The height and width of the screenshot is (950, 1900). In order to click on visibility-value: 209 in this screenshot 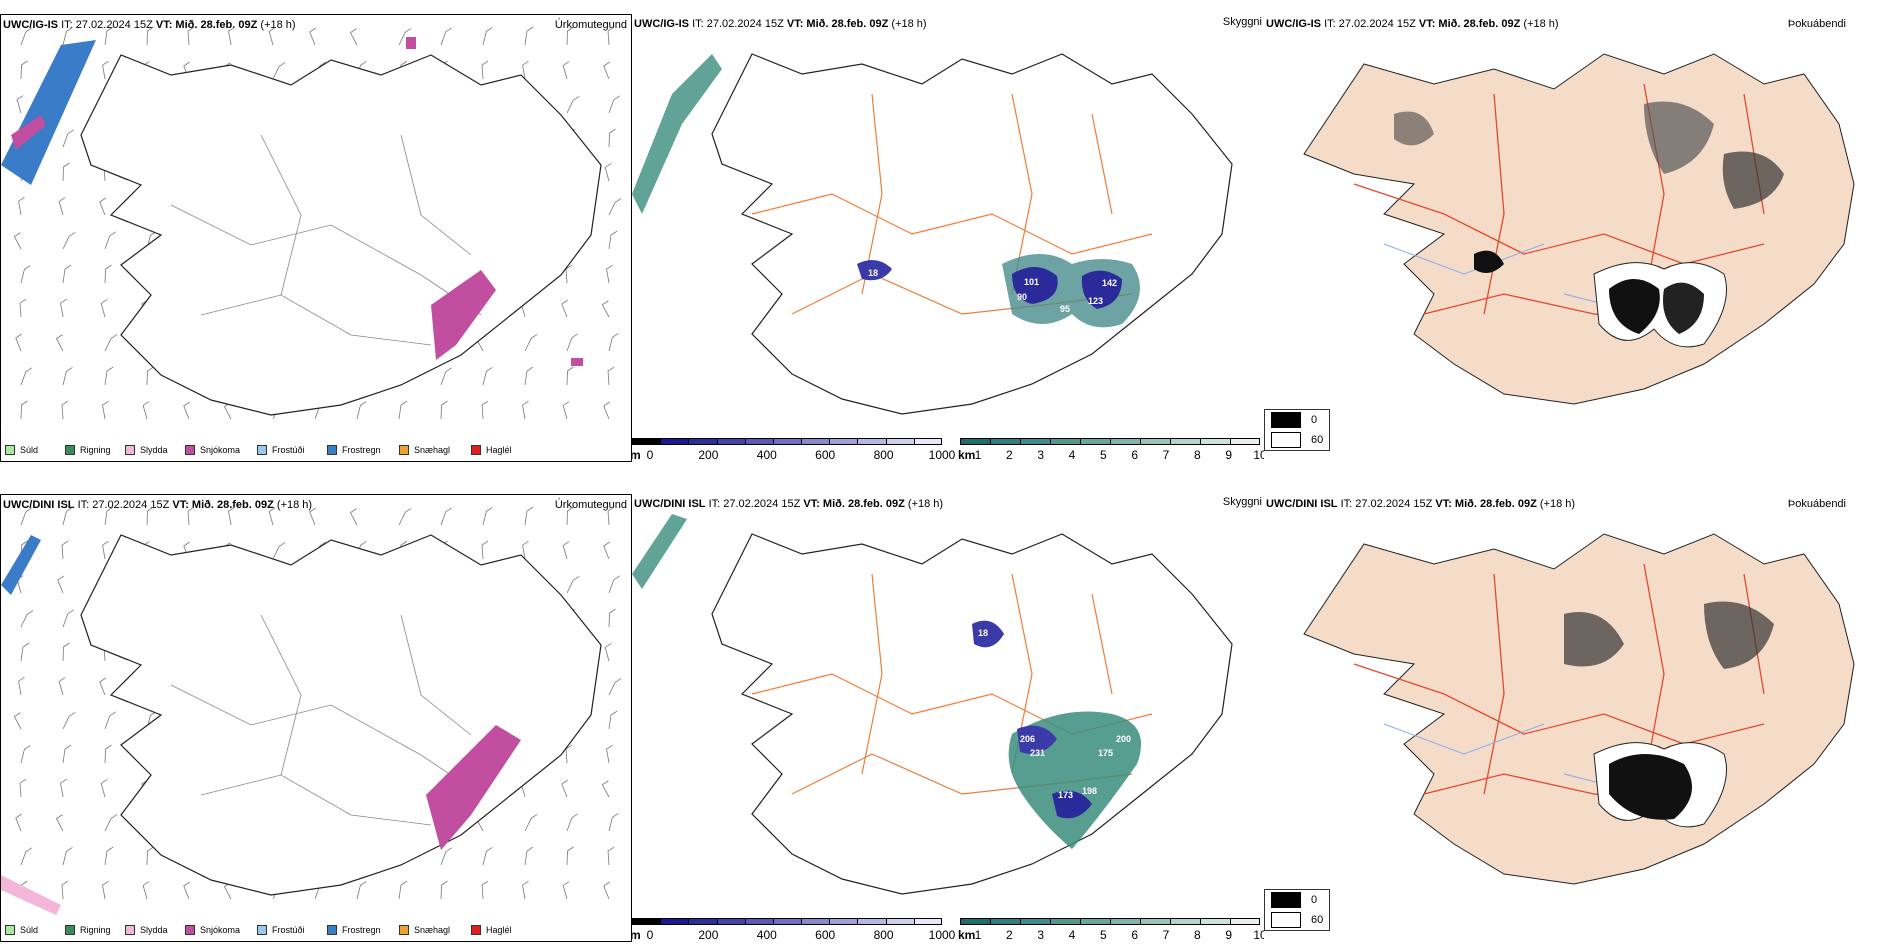, I will do `click(1069, 345)`.